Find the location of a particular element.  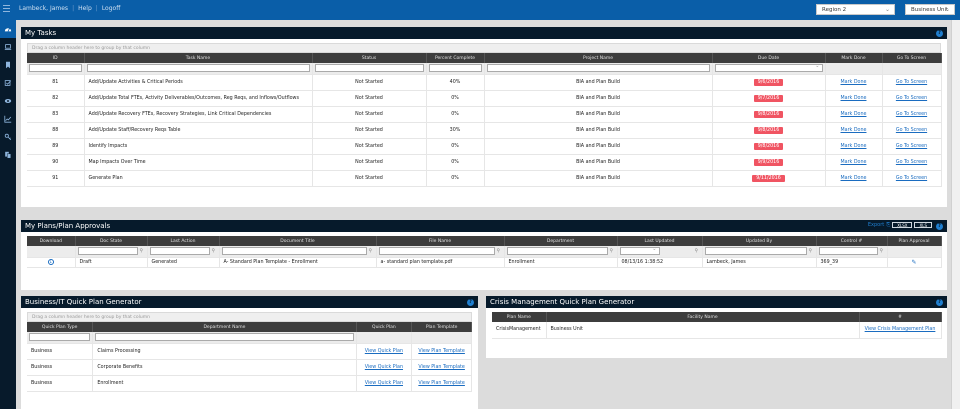

sidebar-item-tasks is located at coordinates (8, 83).